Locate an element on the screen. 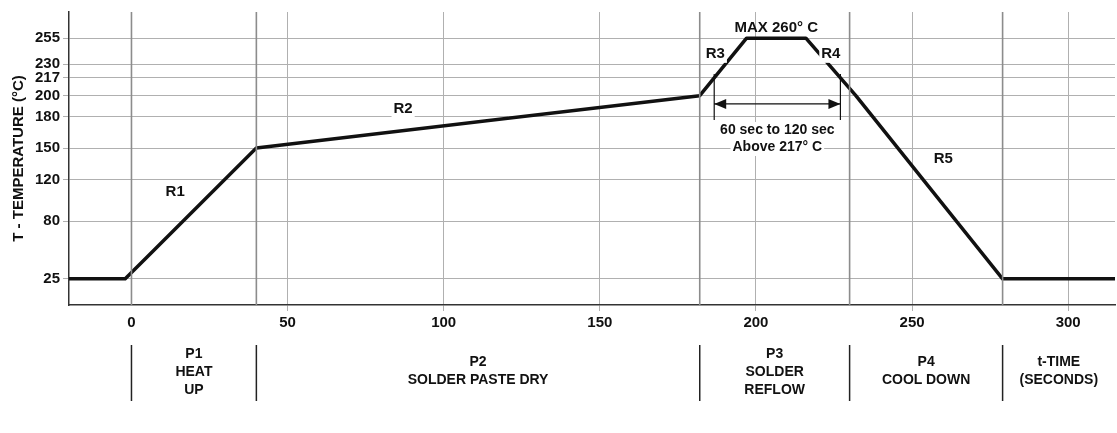  annotation: R2 is located at coordinates (403, 108).